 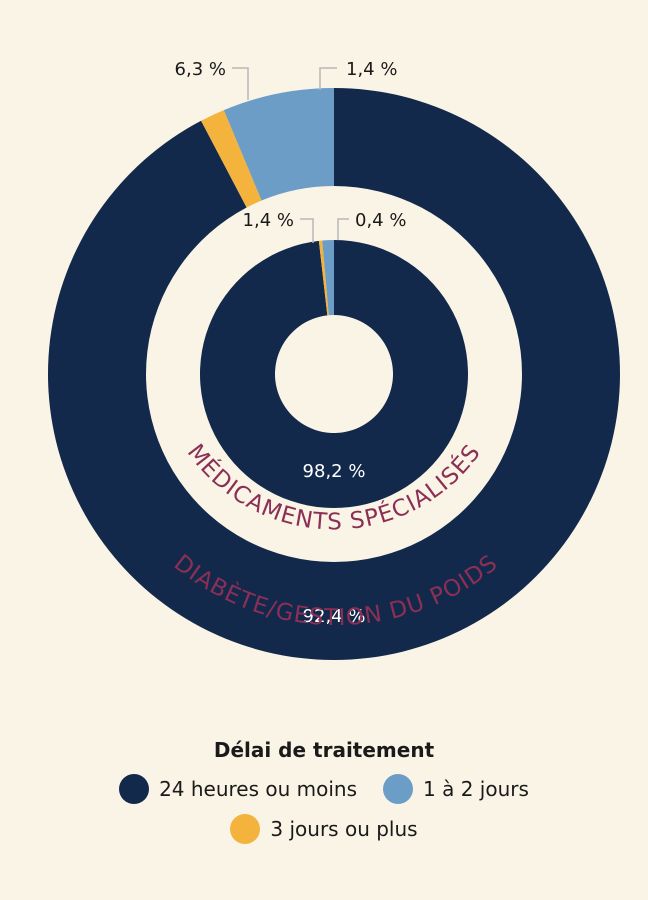 What do you see at coordinates (334, 471) in the screenshot?
I see `inner-label-24-heures: 98,2 %` at bounding box center [334, 471].